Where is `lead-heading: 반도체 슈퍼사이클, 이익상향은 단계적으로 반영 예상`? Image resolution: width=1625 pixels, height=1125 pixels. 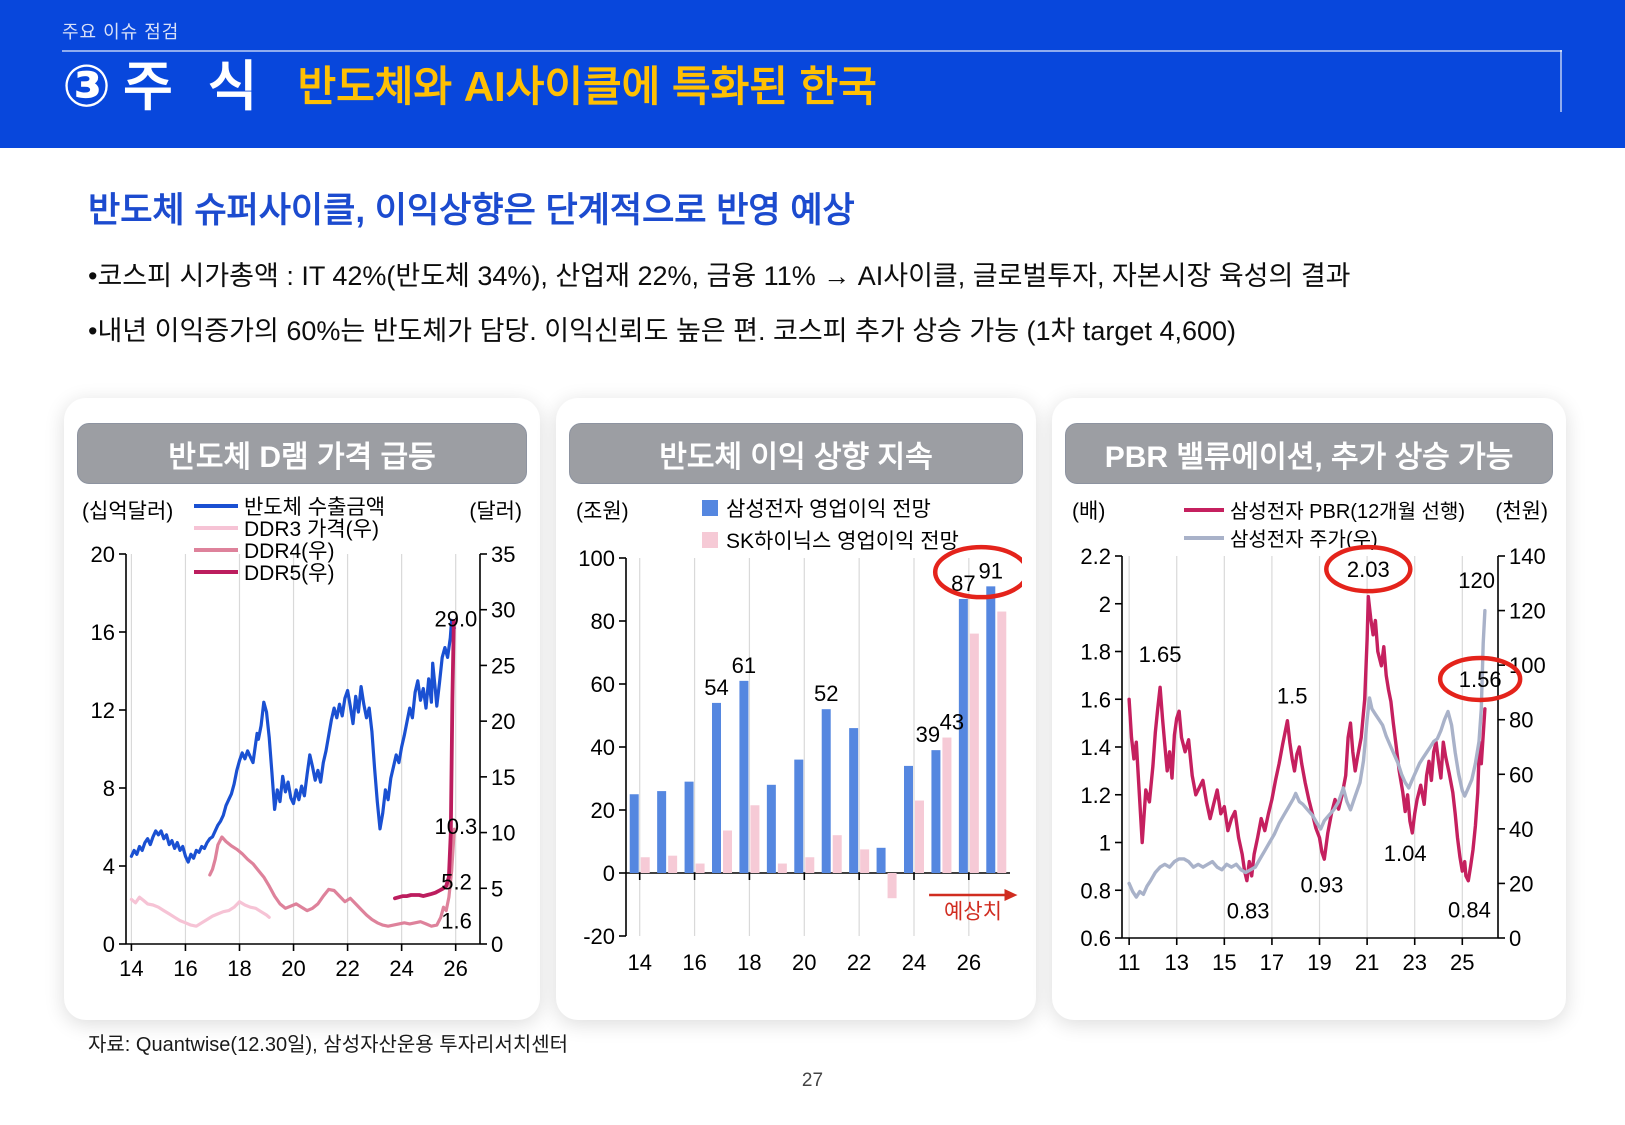 lead-heading: 반도체 슈퍼사이클, 이익상향은 단계적으로 반영 예상 is located at coordinates (471, 210).